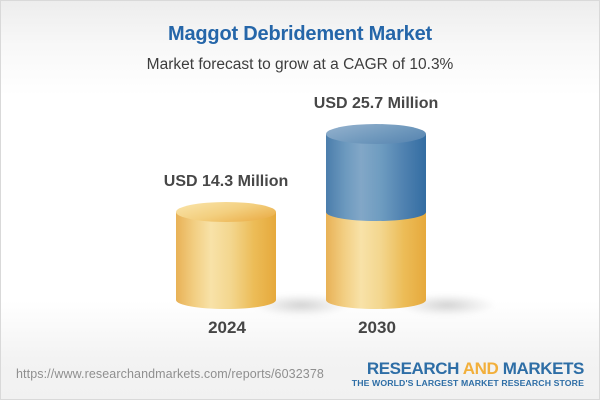  Describe the element at coordinates (226, 181) in the screenshot. I see `value-label-2024: USD 14.3 Million` at that location.